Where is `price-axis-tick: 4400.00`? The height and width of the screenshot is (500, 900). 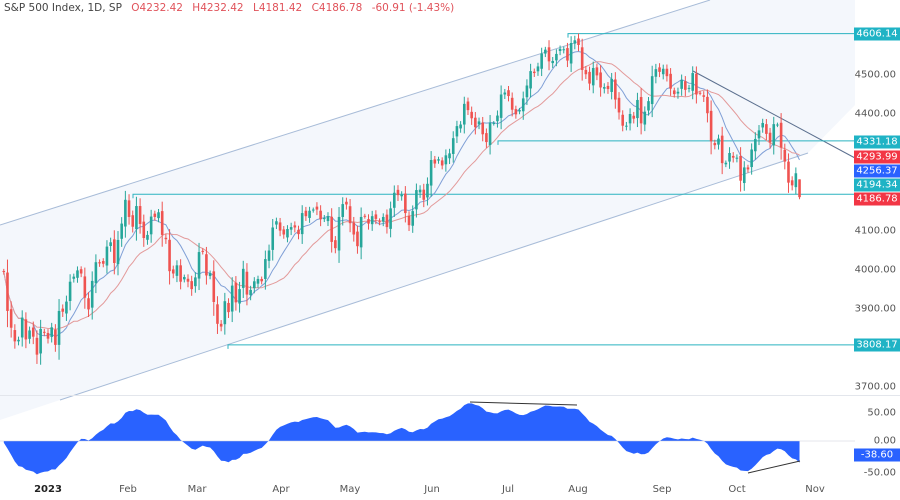
price-axis-tick: 4400.00 is located at coordinates (875, 114).